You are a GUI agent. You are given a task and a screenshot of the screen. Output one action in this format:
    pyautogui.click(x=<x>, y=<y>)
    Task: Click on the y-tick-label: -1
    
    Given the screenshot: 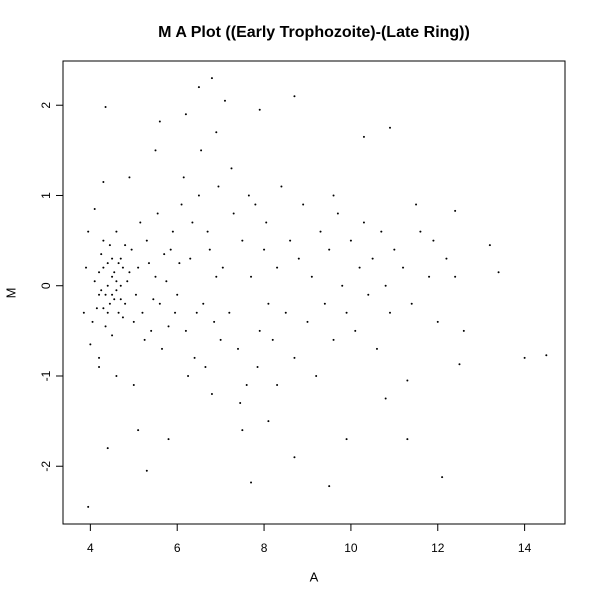 What is the action you would take?
    pyautogui.click(x=46, y=375)
    